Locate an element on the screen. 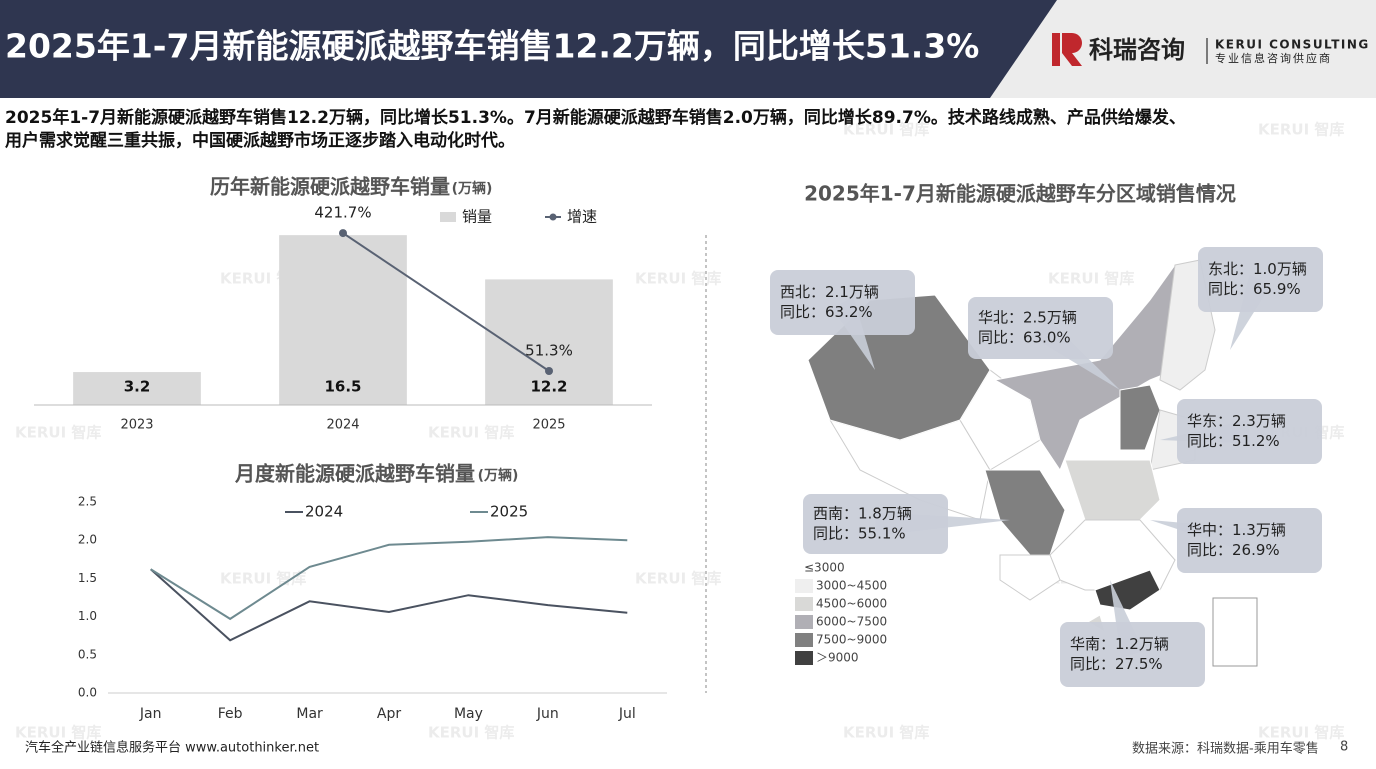  y-tick-label: 0.5 is located at coordinates (87, 654).